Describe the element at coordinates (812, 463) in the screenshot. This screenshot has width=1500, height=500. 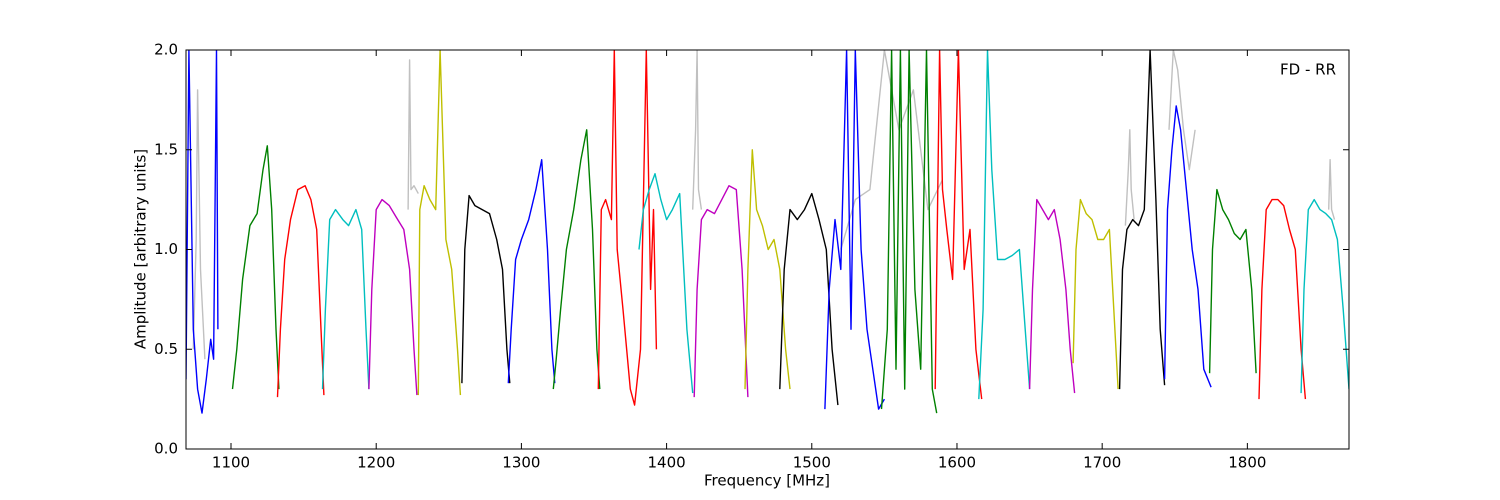
I see `x-tick-label: 1500` at that location.